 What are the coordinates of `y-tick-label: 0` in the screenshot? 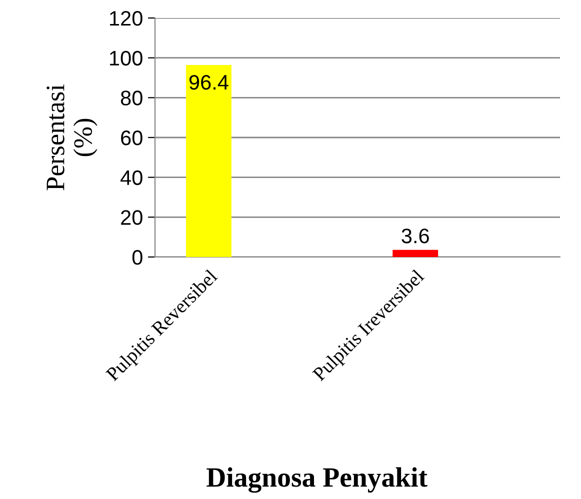 It's located at (137, 257).